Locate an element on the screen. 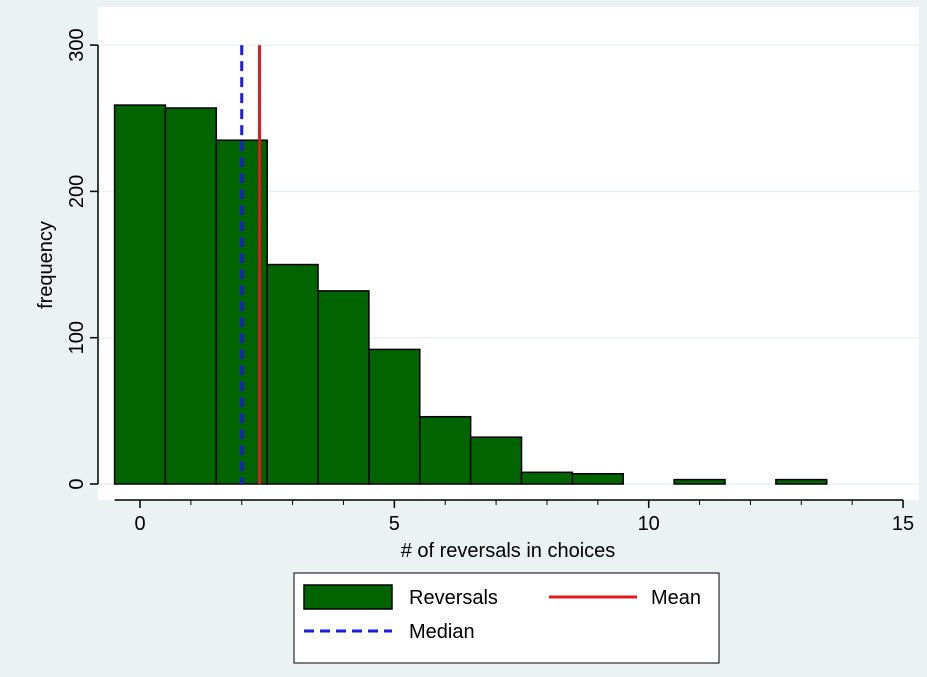 The width and height of the screenshot is (927, 677). x-tick-label: 10 is located at coordinates (649, 524).